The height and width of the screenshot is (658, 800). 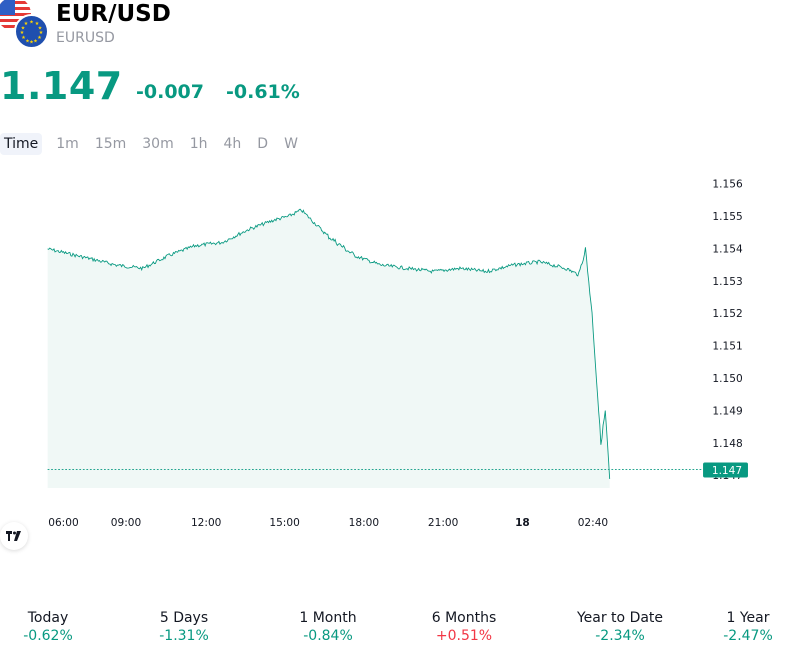 I want to click on x-tick-label: 15:00, so click(x=284, y=523).